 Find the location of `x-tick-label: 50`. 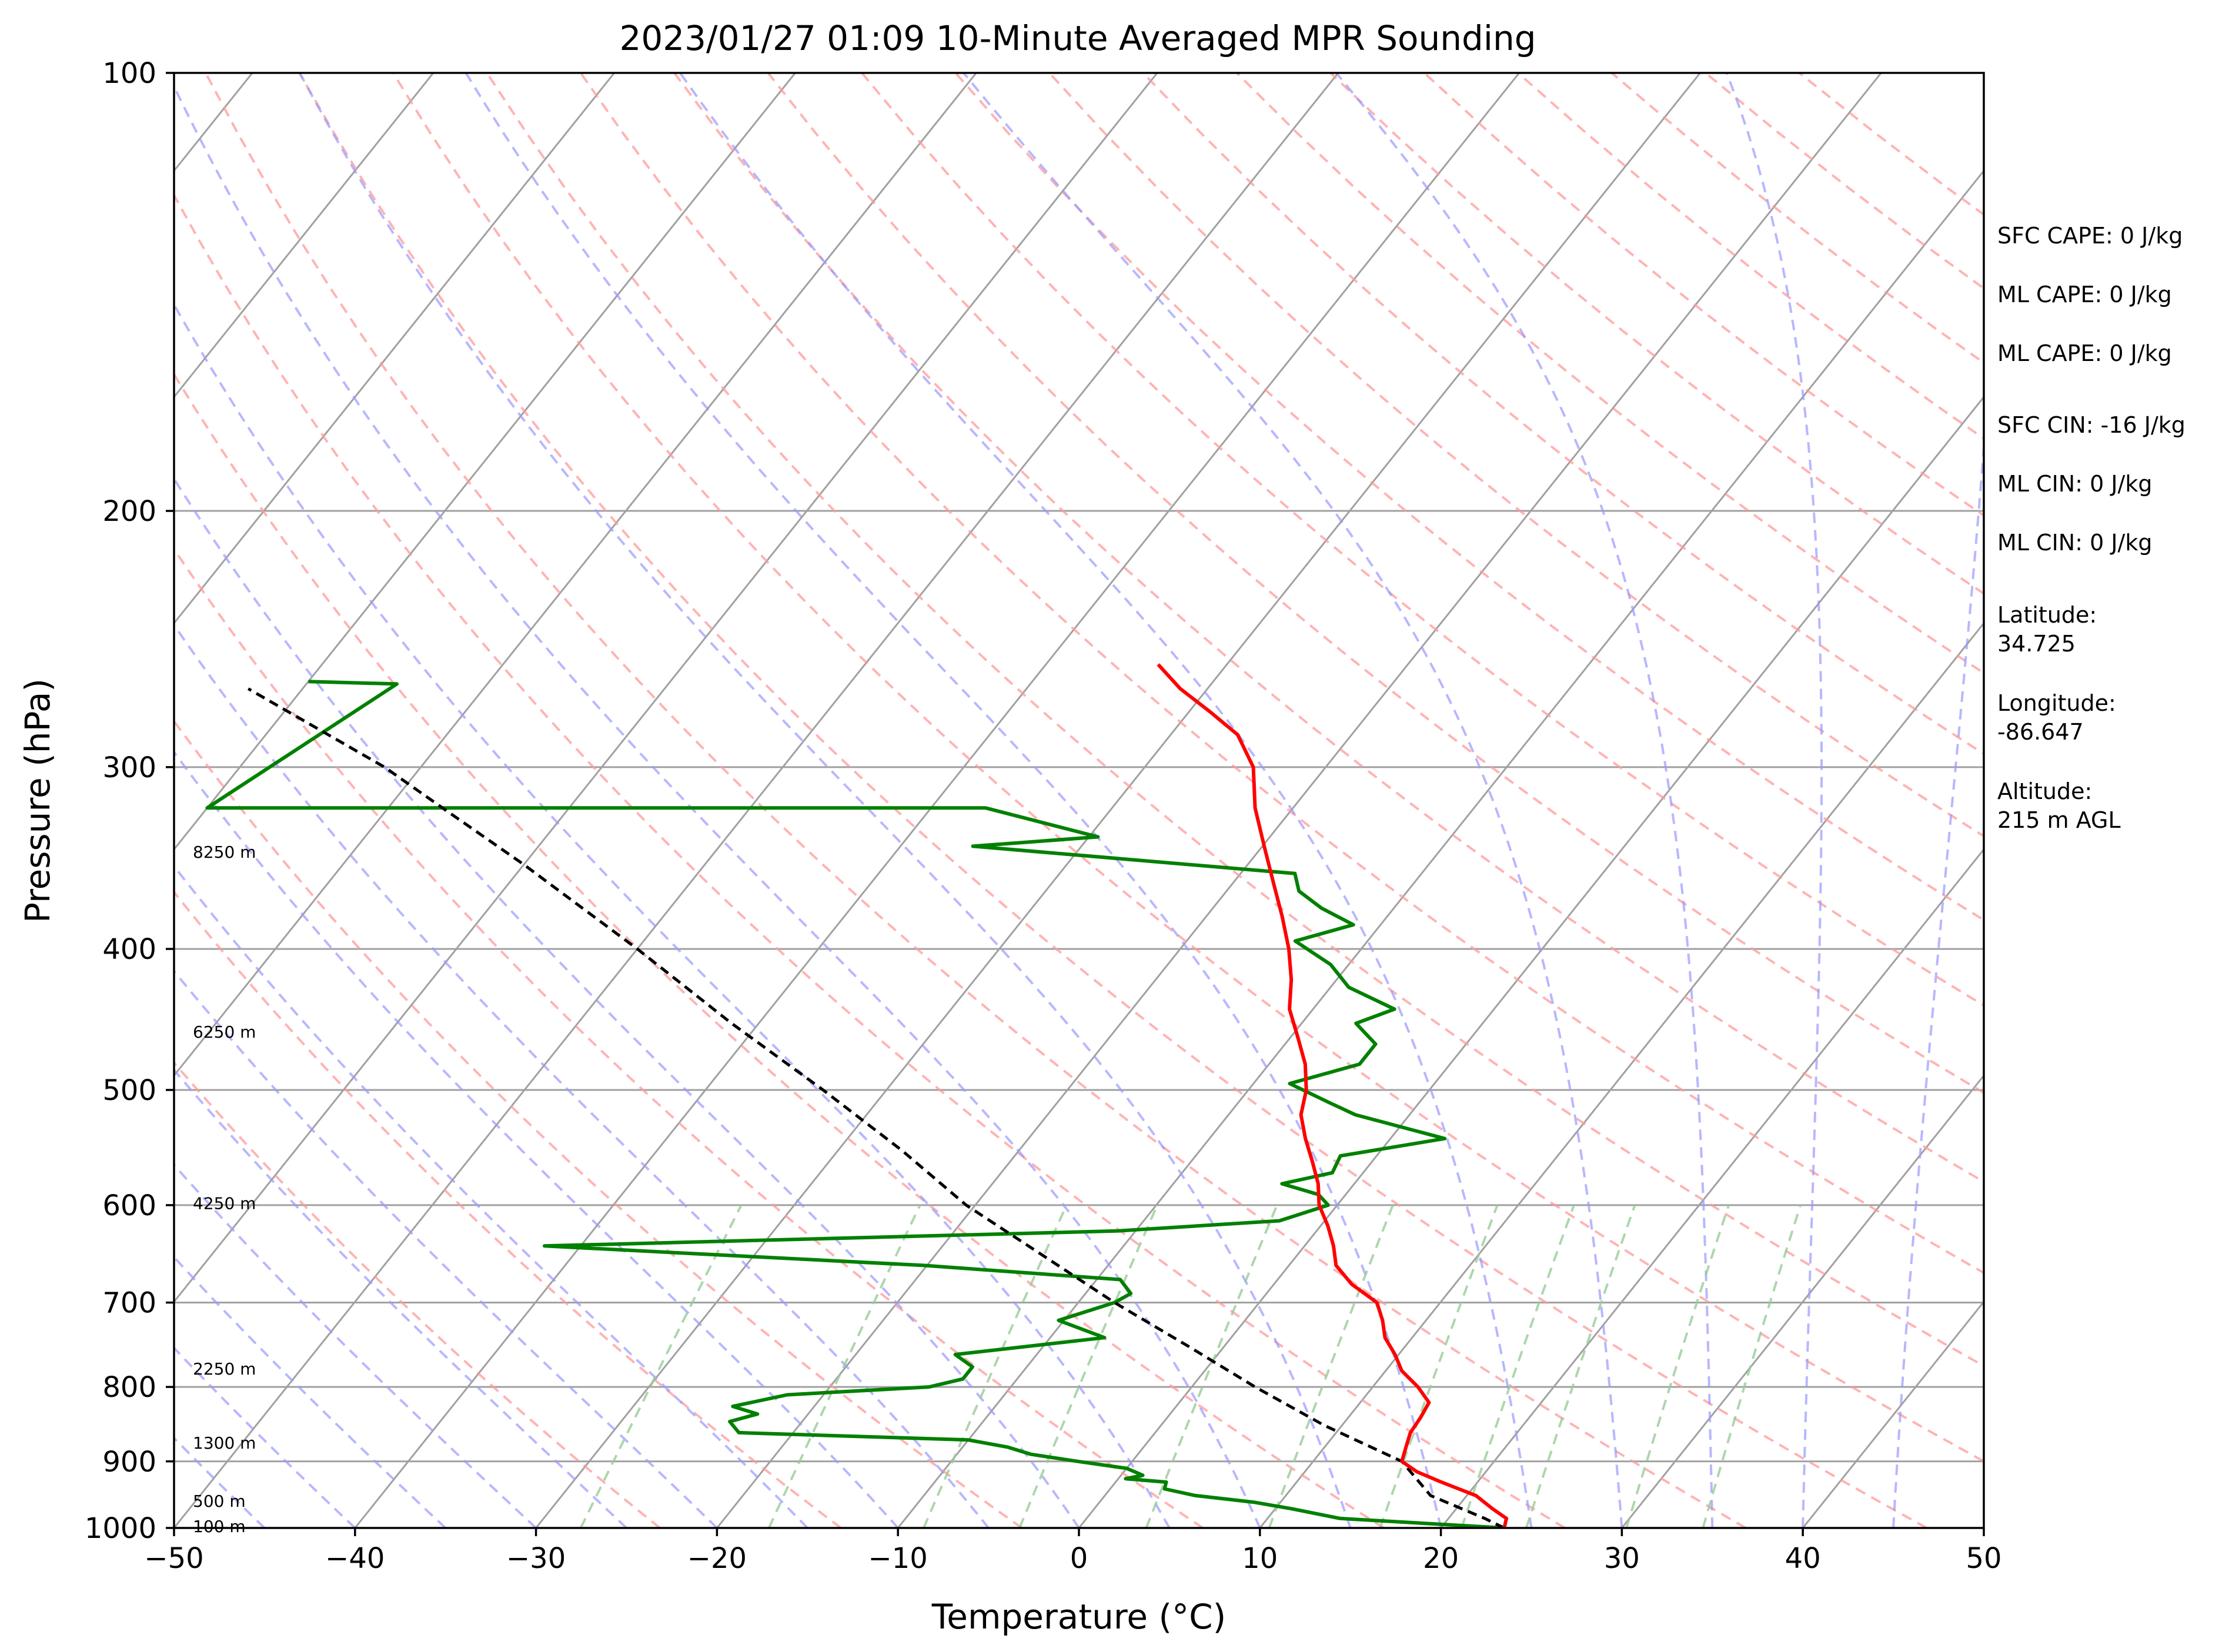

x-tick-label: 50 is located at coordinates (1983, 1559).